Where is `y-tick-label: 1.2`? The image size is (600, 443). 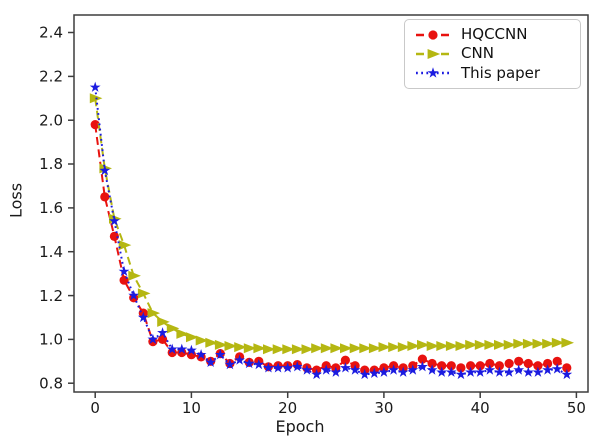
y-tick-label: 1.2 is located at coordinates (51, 296).